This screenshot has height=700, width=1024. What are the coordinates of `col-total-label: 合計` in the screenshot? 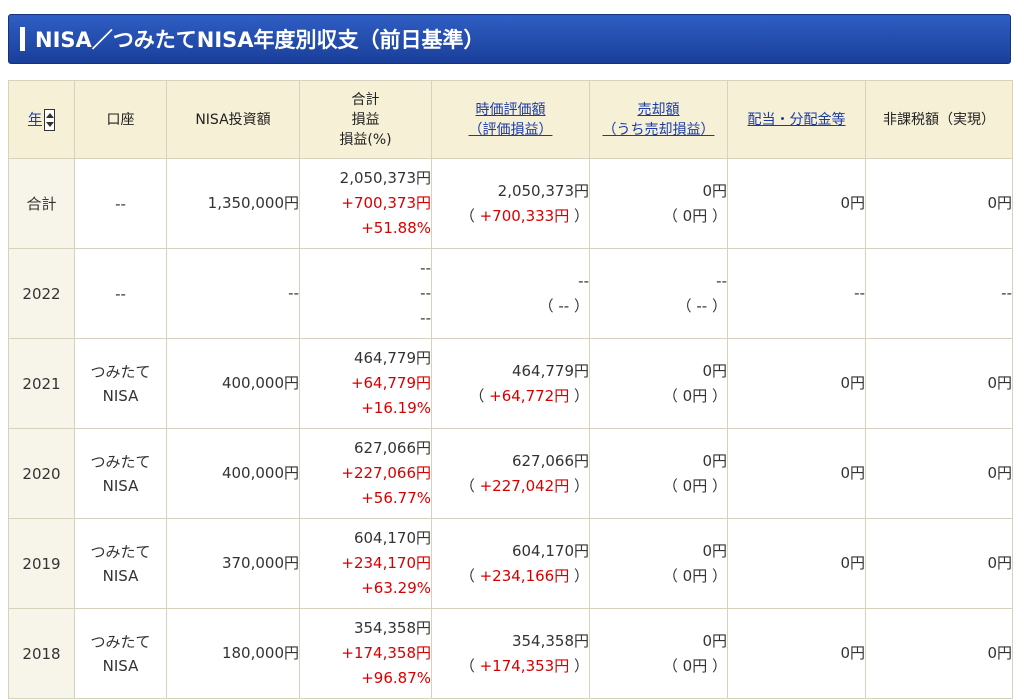 It's located at (365, 99).